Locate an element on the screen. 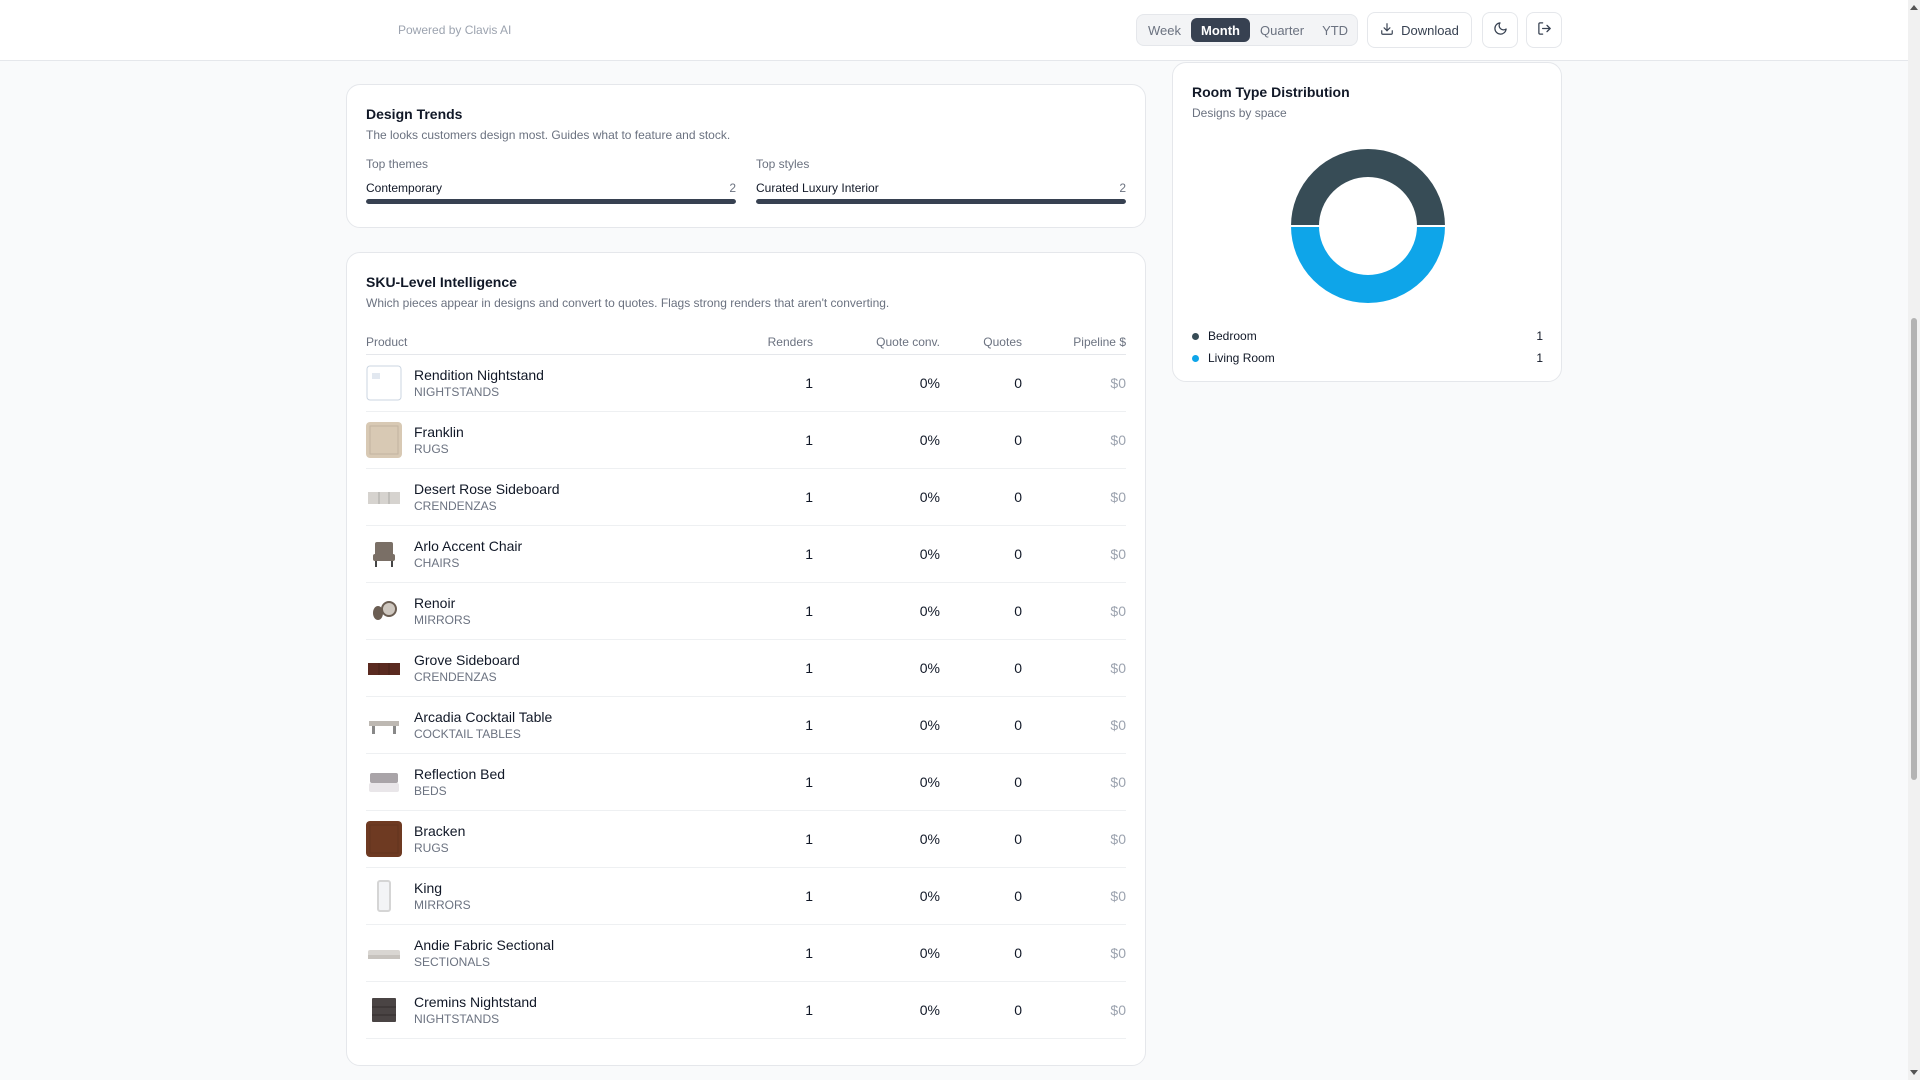 This screenshot has height=1080, width=1920. product-category: MIRRORS is located at coordinates (442, 620).